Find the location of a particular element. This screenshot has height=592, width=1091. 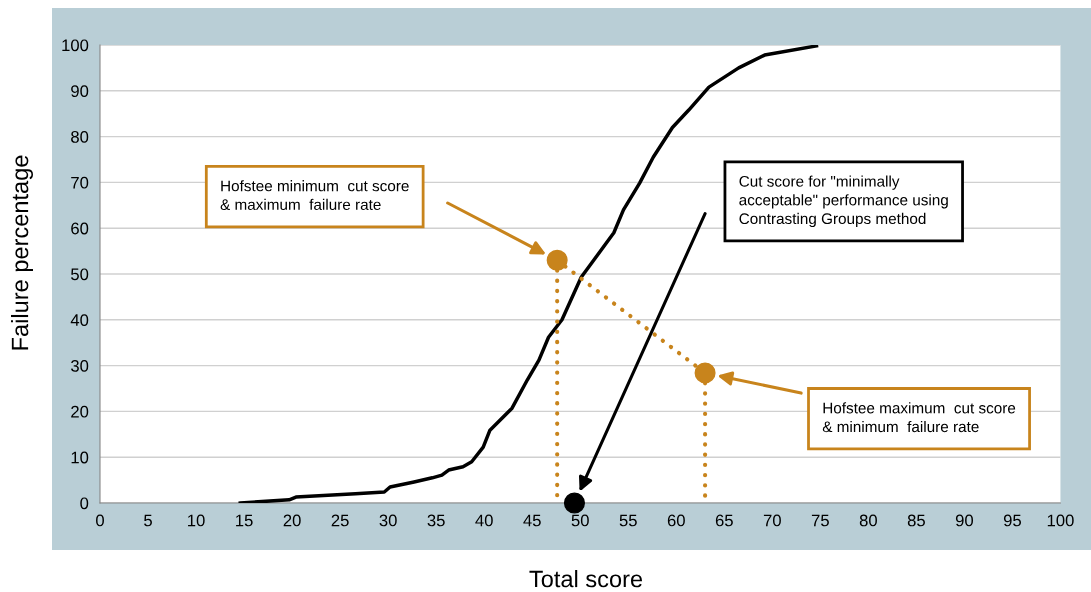

y-tick-label: 40 is located at coordinates (79, 320).